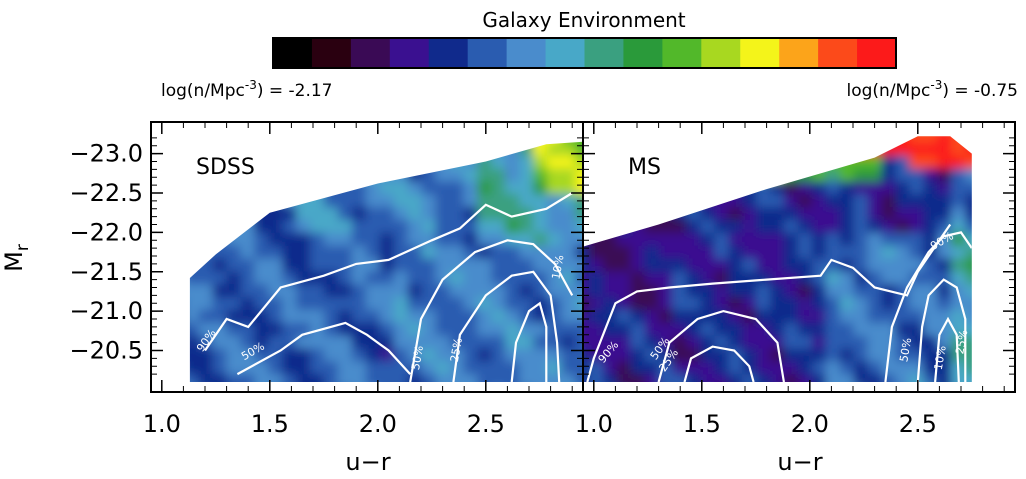  I want to click on colorbar-max-label: log(n/Mpc-3) = -0.75, so click(933, 89).